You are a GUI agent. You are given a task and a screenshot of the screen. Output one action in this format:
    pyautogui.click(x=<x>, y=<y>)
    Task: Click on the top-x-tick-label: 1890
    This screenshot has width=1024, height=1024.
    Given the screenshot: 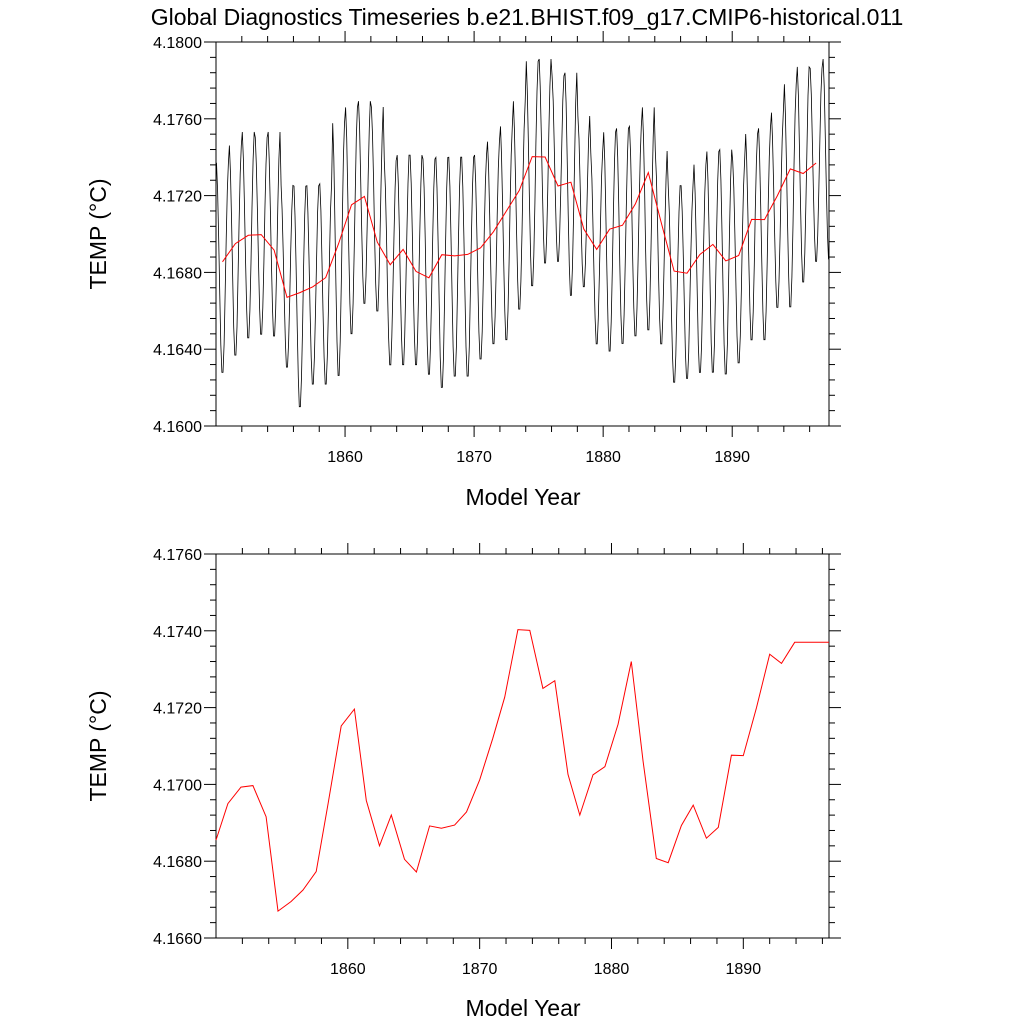 What is the action you would take?
    pyautogui.click(x=732, y=457)
    